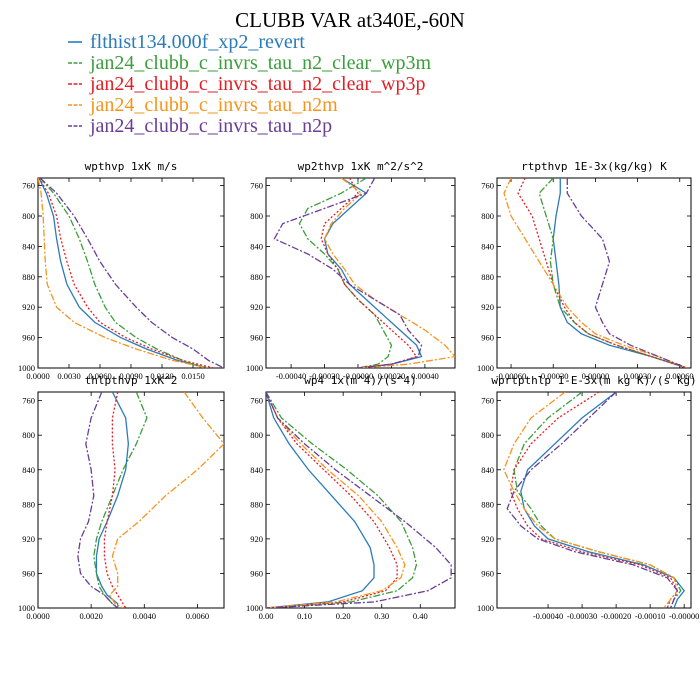  What do you see at coordinates (361, 166) in the screenshot?
I see `panel-title: wp2thvp 1xK m^2/s^2` at bounding box center [361, 166].